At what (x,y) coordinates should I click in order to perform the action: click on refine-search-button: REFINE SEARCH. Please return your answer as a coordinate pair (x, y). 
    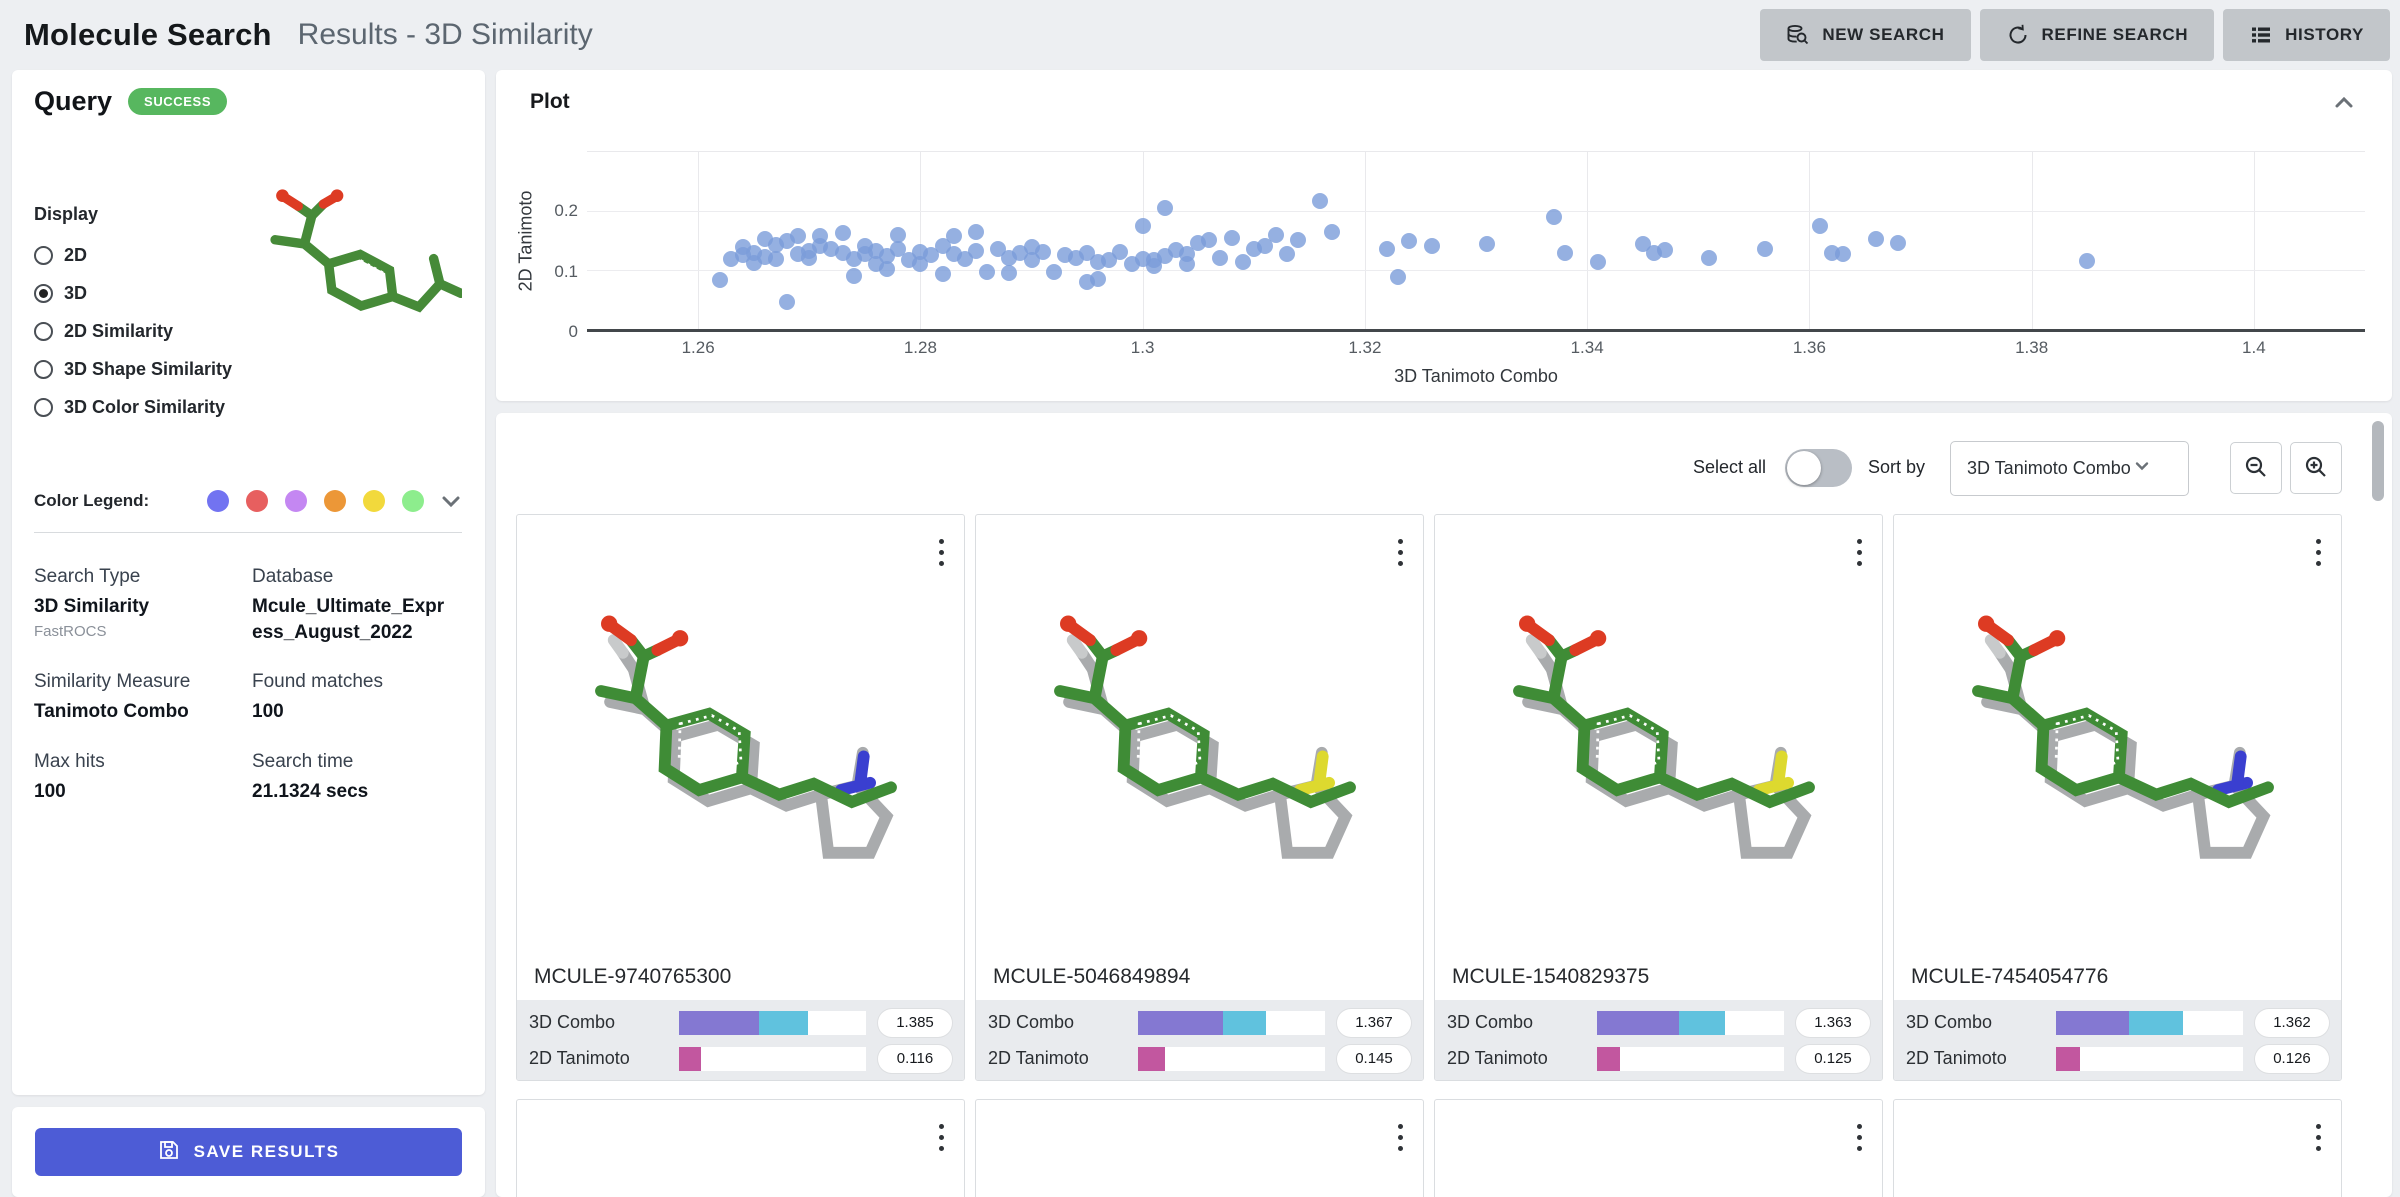
    Looking at the image, I should click on (2097, 35).